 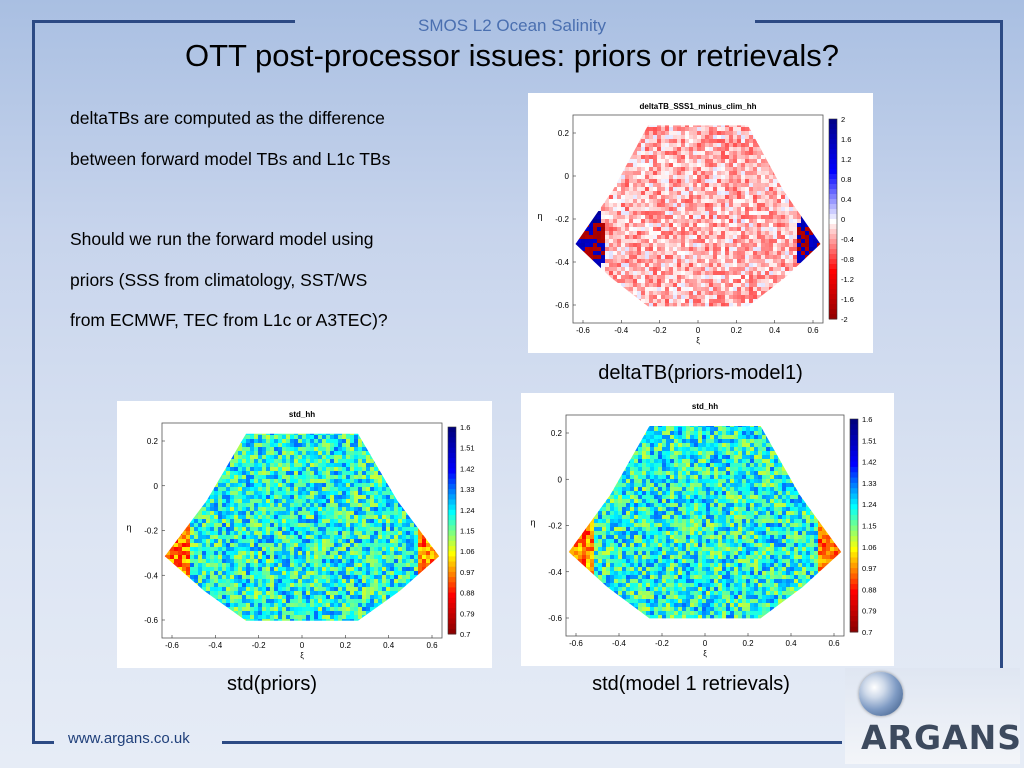 What do you see at coordinates (941, 737) in the screenshot?
I see `argans-logo-text: ARGANS` at bounding box center [941, 737].